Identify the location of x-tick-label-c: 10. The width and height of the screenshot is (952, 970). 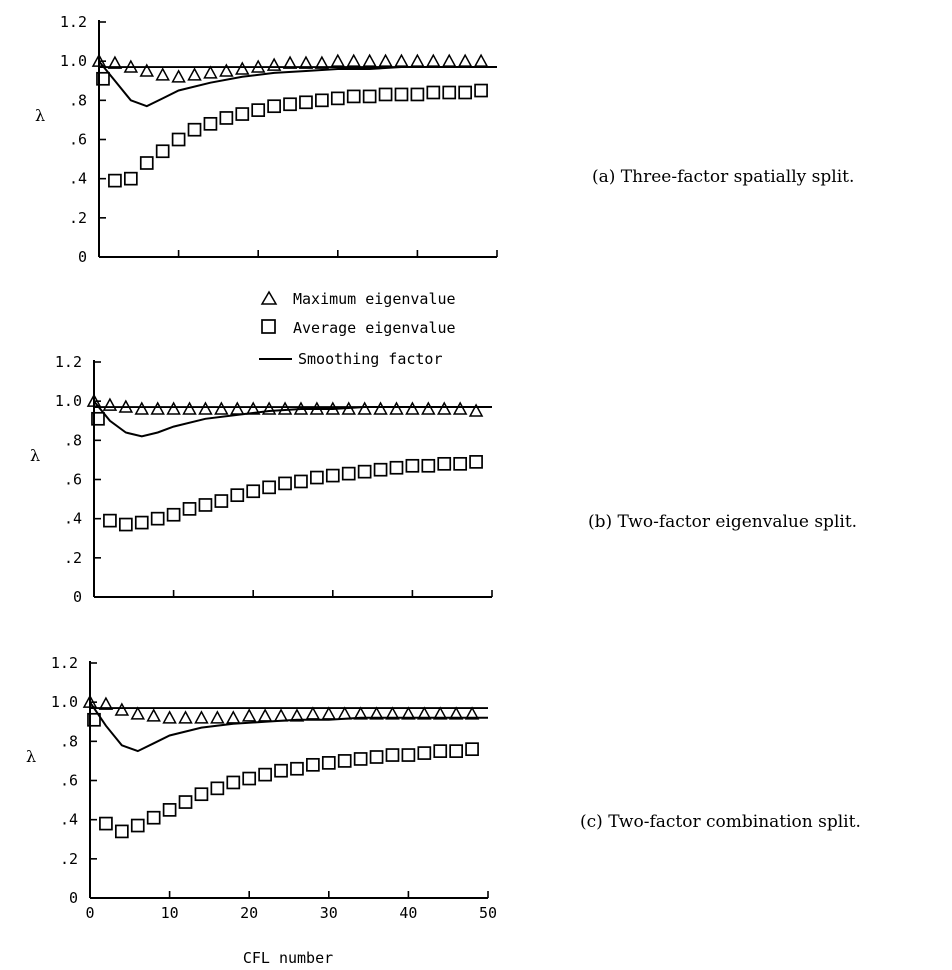
(170, 913).